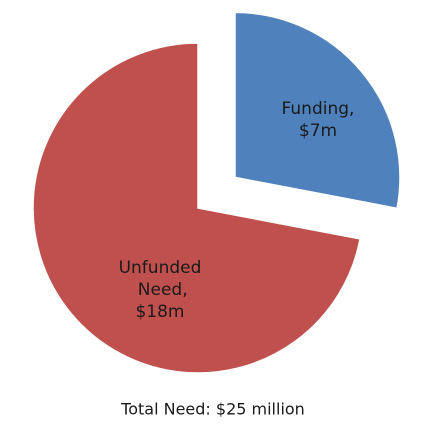 Image resolution: width=427 pixels, height=433 pixels. I want to click on slice-label: Unfunded Need, $18m, so click(160, 290).